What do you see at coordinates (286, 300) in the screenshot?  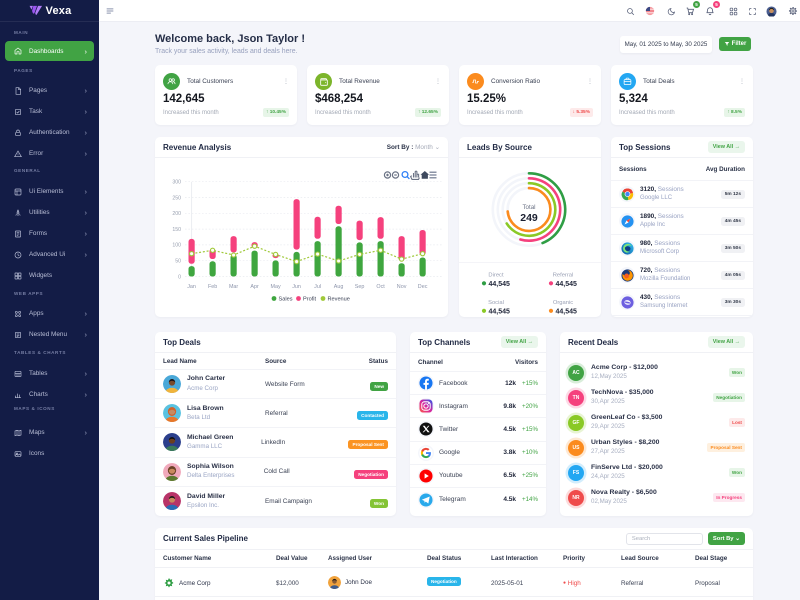 I see `svg-text: Sales` at bounding box center [286, 300].